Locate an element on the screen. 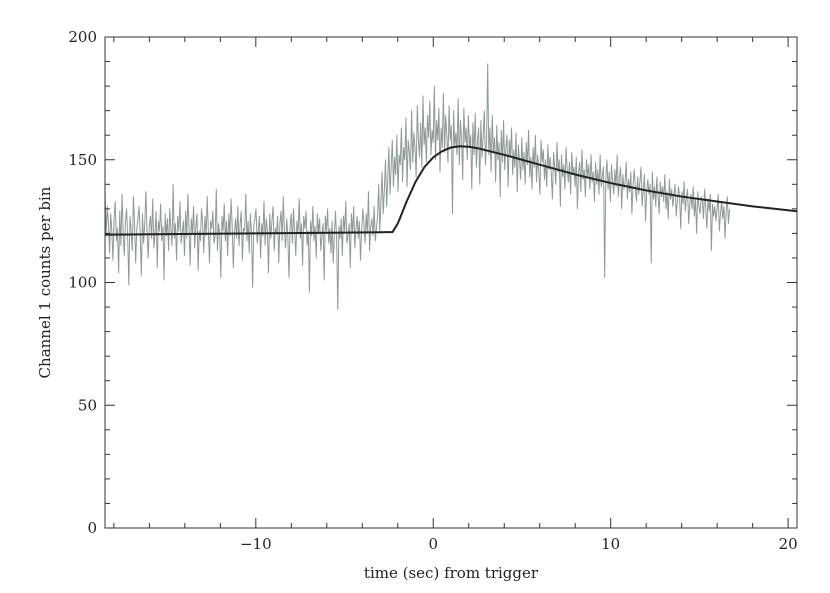 The width and height of the screenshot is (830, 593). y-tick-label: 150 is located at coordinates (82, 160).